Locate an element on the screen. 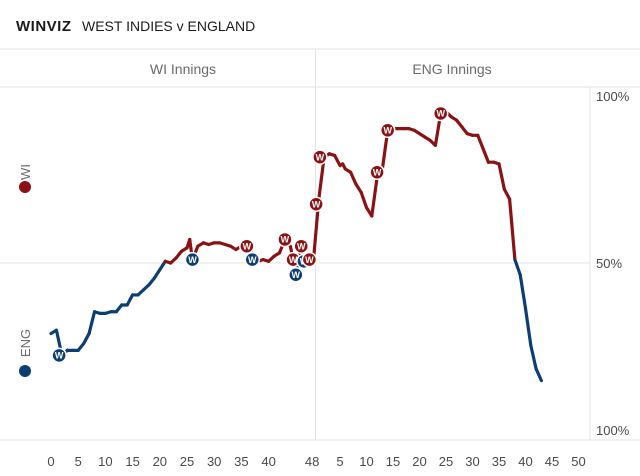 Image resolution: width=640 pixels, height=476 pixels. x-tick-label: 45 is located at coordinates (552, 461).